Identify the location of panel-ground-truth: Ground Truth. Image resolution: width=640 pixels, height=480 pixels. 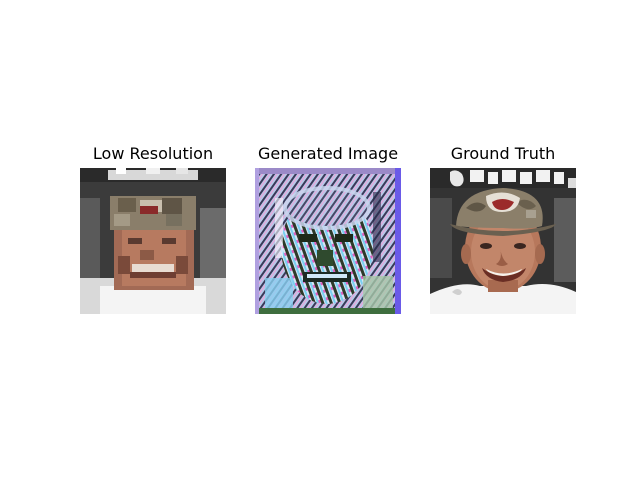
(503, 229).